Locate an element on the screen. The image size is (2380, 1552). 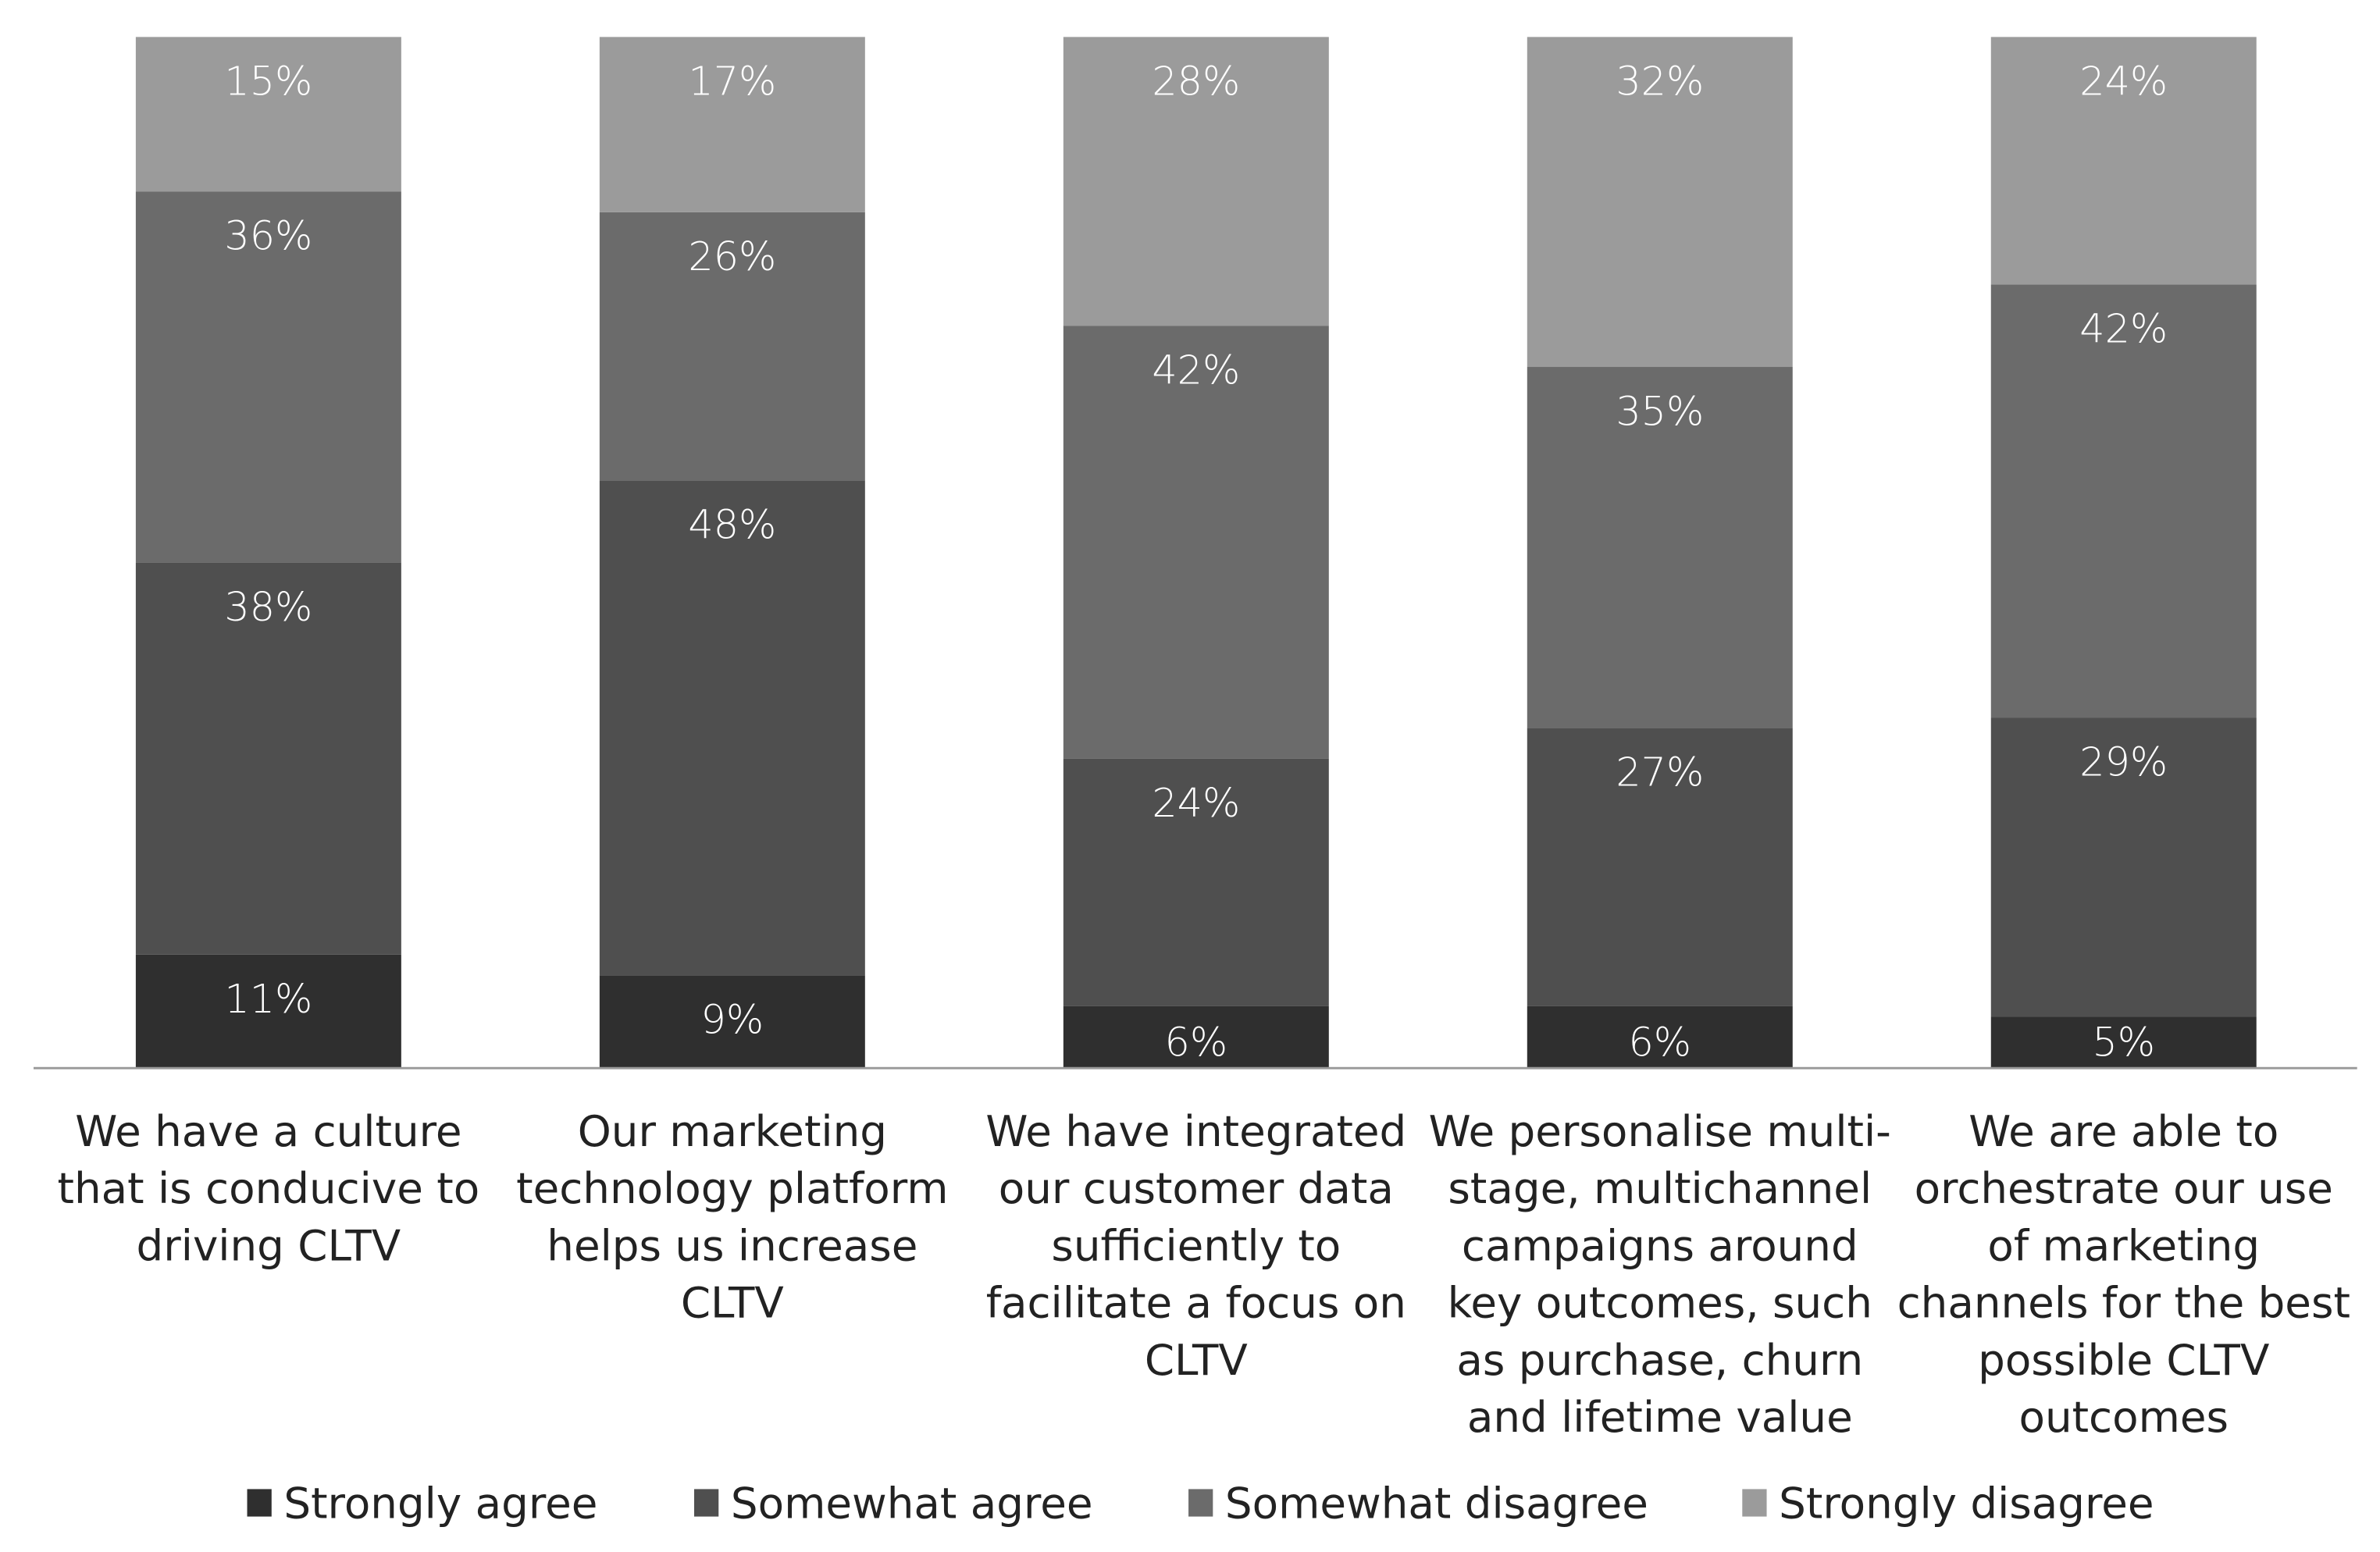
data-label: 38% is located at coordinates (268, 607).